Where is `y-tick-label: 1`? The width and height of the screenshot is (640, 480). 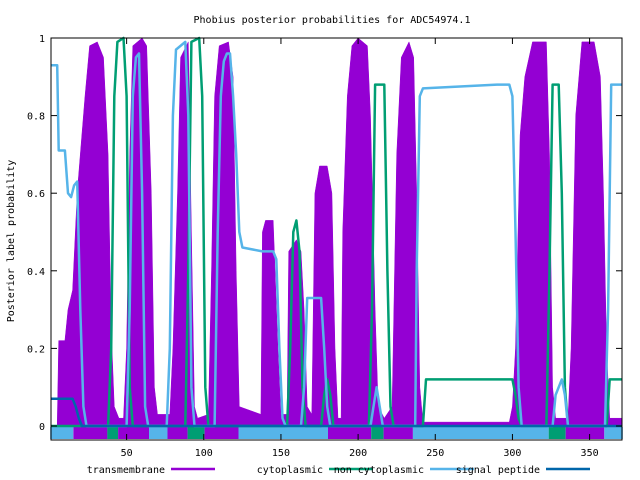 y-tick-label: 1 is located at coordinates (42, 39).